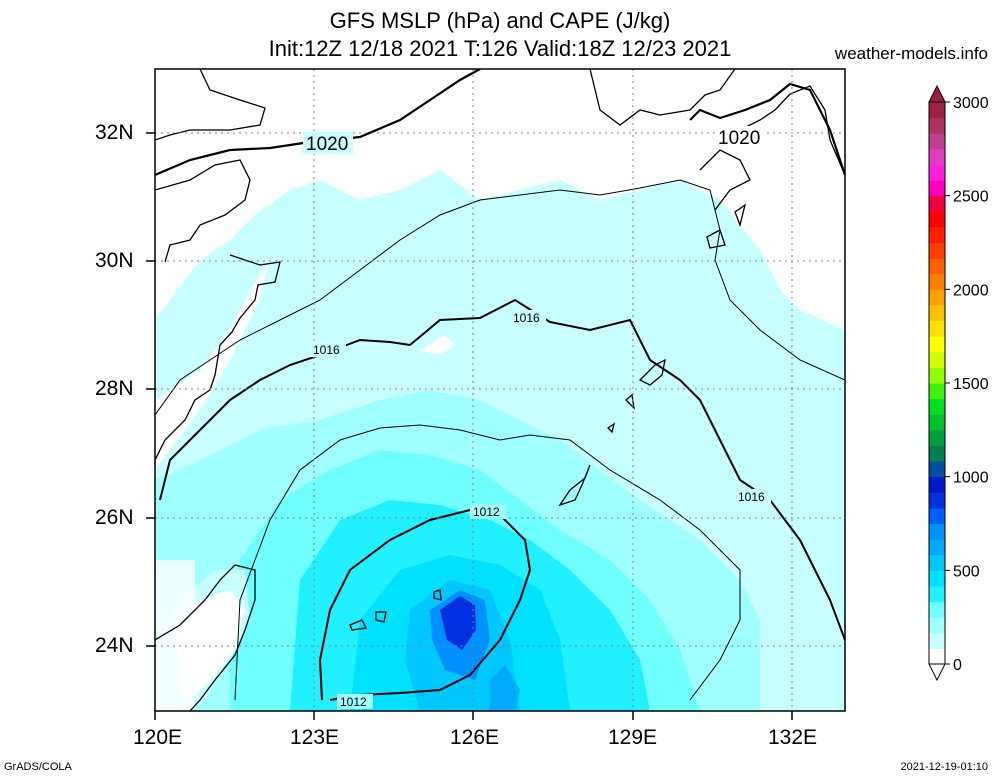 The width and height of the screenshot is (1000, 779). I want to click on lon-label: 126E, so click(475, 737).